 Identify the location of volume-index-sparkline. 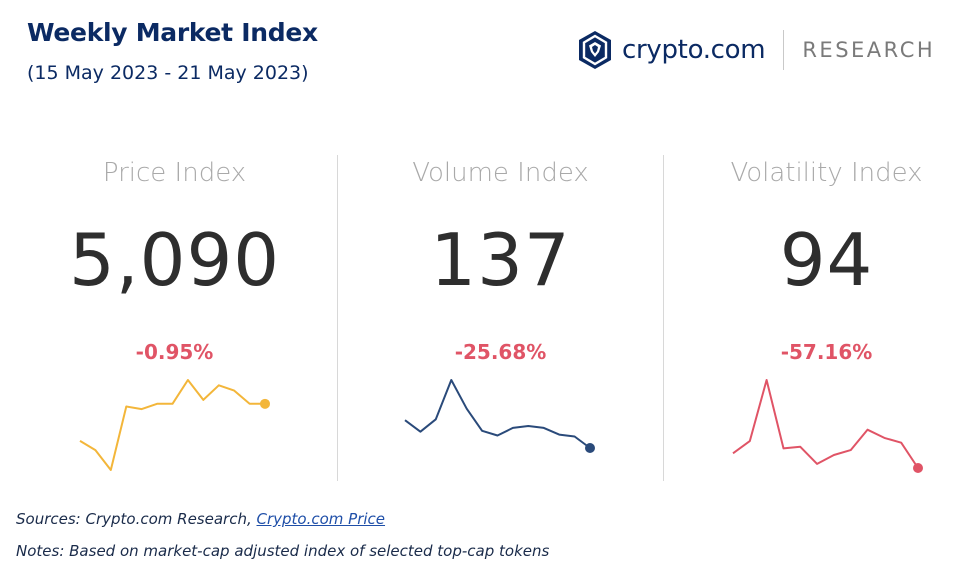
(499, 416).